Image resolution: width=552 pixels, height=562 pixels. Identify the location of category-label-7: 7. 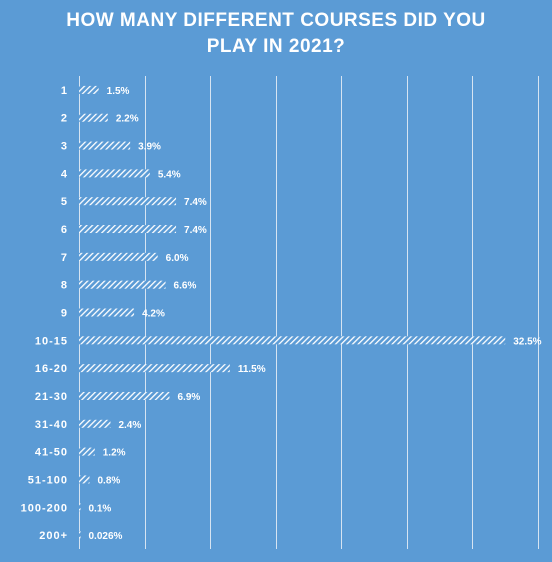
(64, 258).